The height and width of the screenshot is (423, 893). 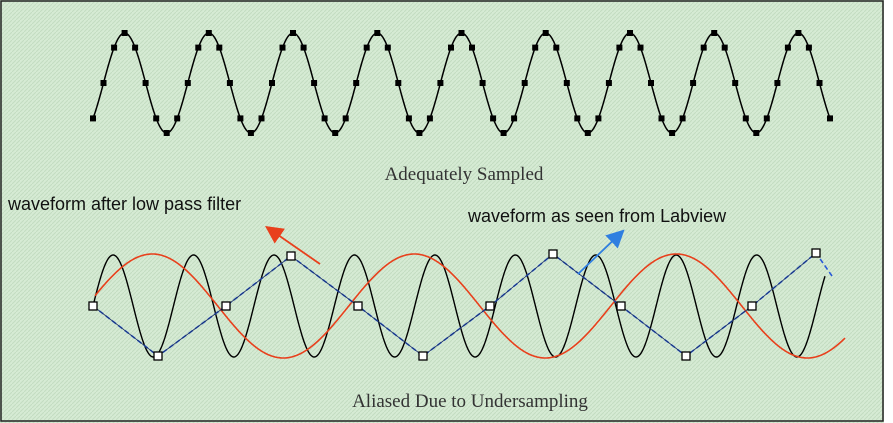 I want to click on top-caption: Adequately Sampled, so click(x=464, y=174).